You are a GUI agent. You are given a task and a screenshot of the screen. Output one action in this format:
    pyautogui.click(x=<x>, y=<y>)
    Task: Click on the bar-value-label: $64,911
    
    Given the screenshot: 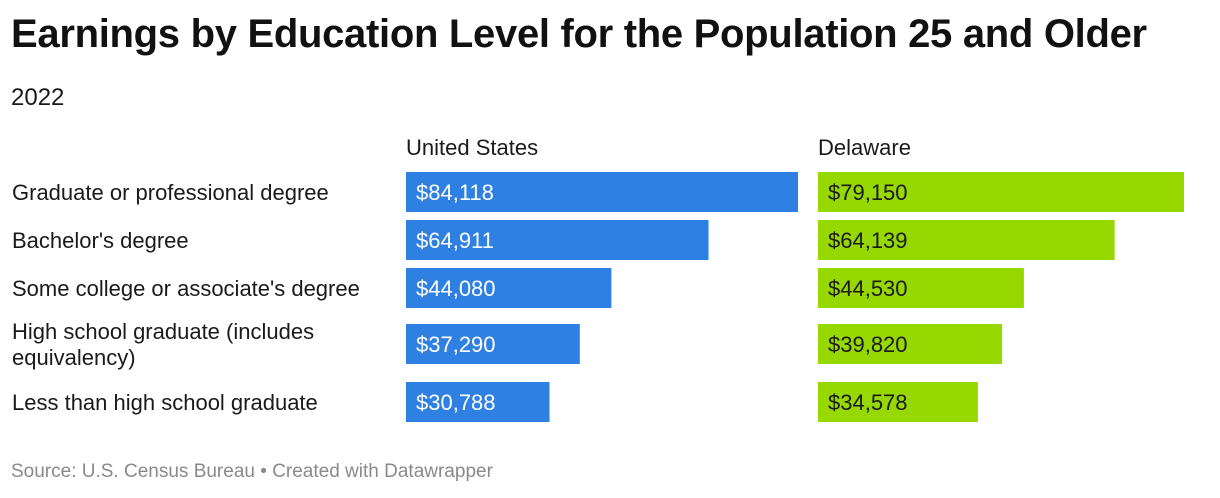 What is the action you would take?
    pyautogui.click(x=455, y=240)
    